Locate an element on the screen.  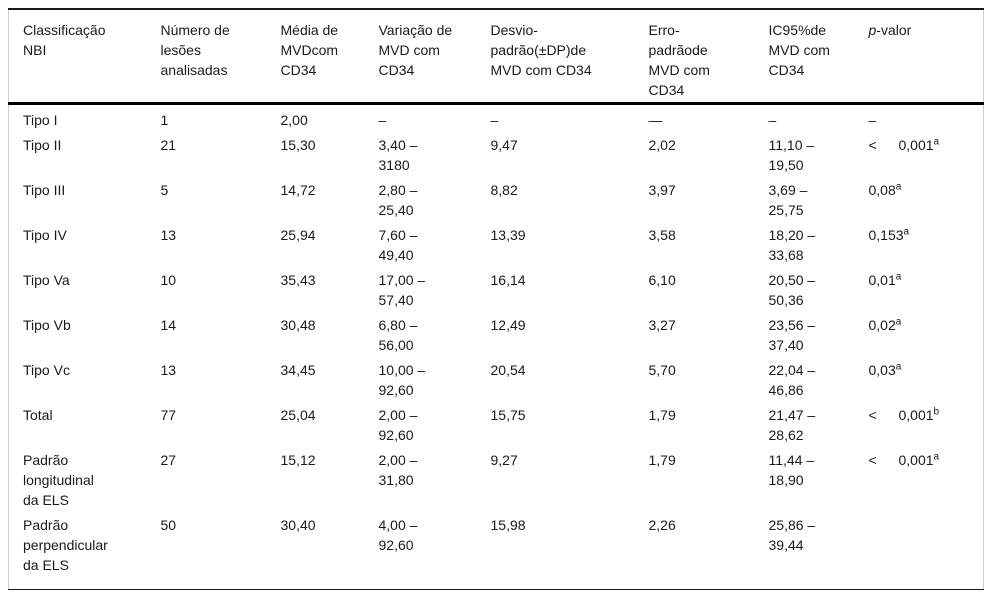
cell-classificacao: Tipo II is located at coordinates (42, 145).